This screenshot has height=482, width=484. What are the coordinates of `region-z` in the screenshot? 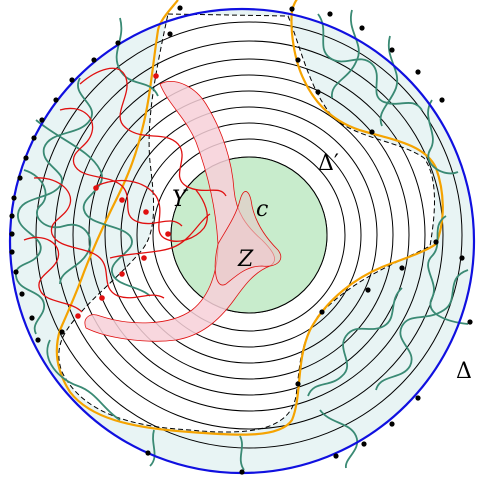 It's located at (248, 238).